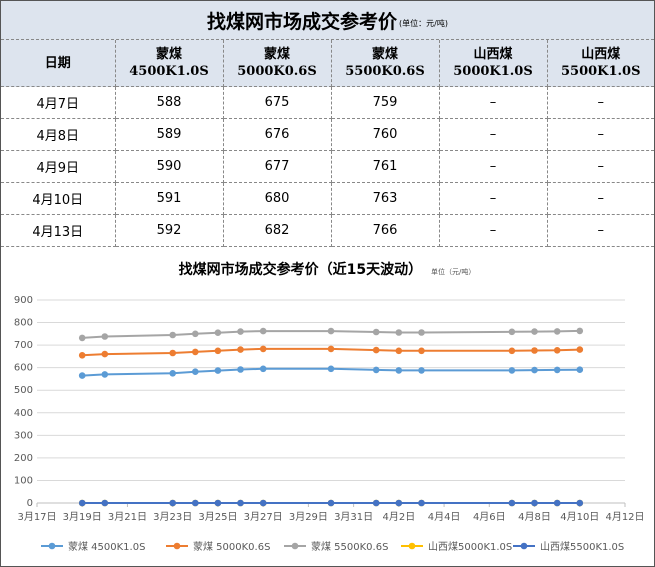 The width and height of the screenshot is (655, 567). What do you see at coordinates (353, 517) in the screenshot?
I see `x-tick-label: 3月31日` at bounding box center [353, 517].